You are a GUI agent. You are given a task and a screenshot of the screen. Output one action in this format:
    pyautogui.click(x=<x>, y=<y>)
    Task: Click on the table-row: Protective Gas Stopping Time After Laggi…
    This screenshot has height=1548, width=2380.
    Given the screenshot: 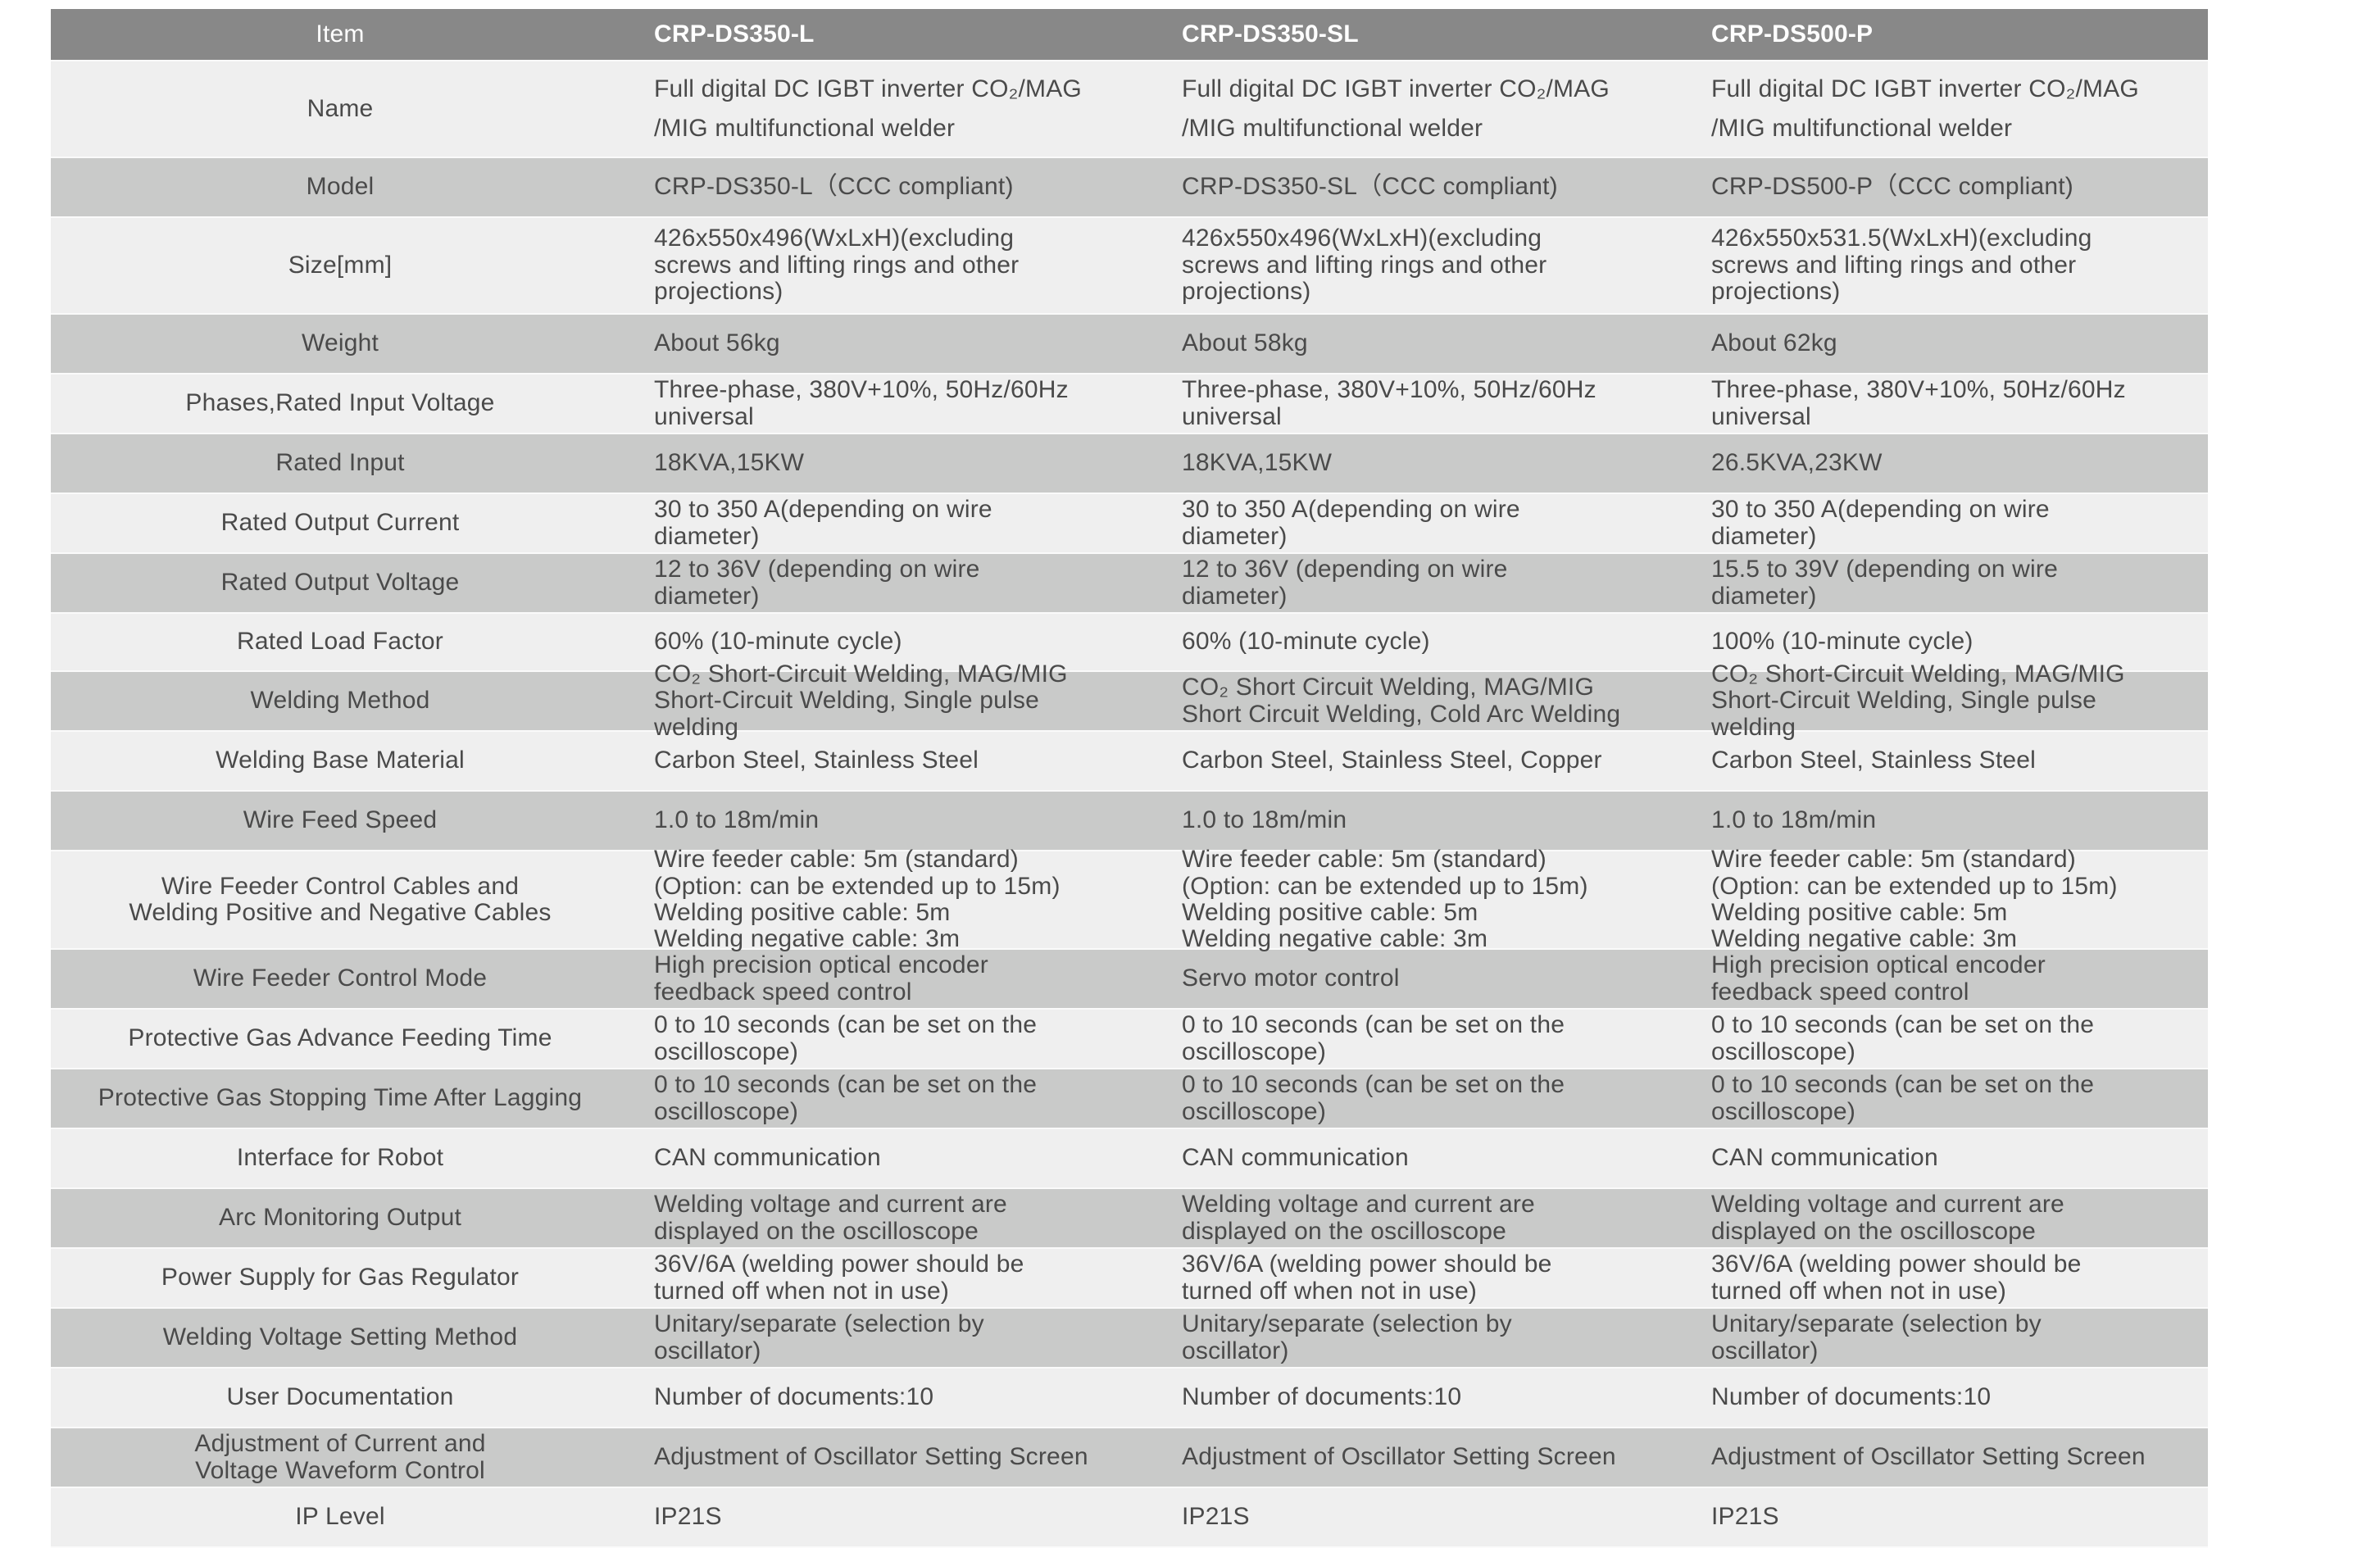 What is the action you would take?
    pyautogui.click(x=1129, y=1099)
    